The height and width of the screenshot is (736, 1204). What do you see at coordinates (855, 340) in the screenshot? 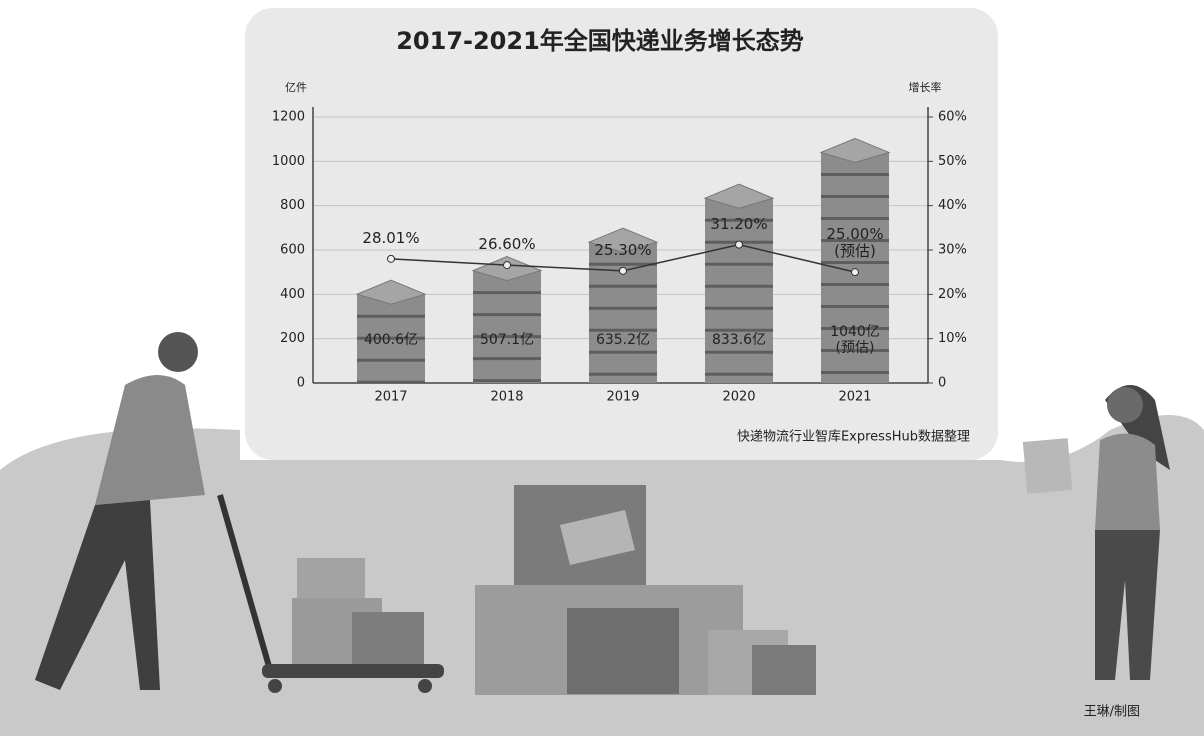
I see `bar-value-label: 1040亿 (预估)` at bounding box center [855, 340].